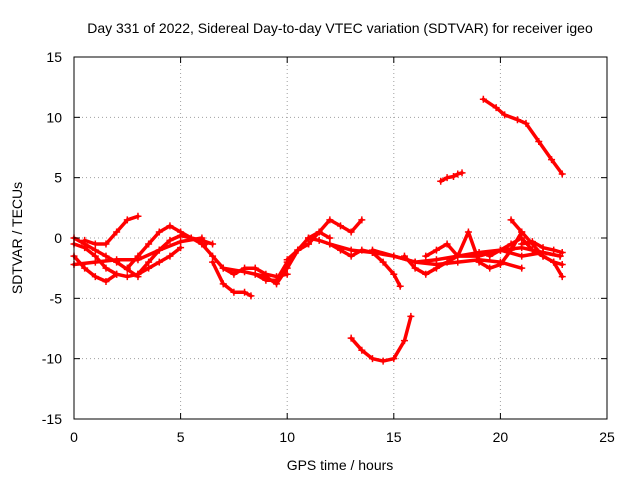 Image resolution: width=640 pixels, height=480 pixels. Describe the element at coordinates (181, 437) in the screenshot. I see `x-tick-label: 5` at that location.